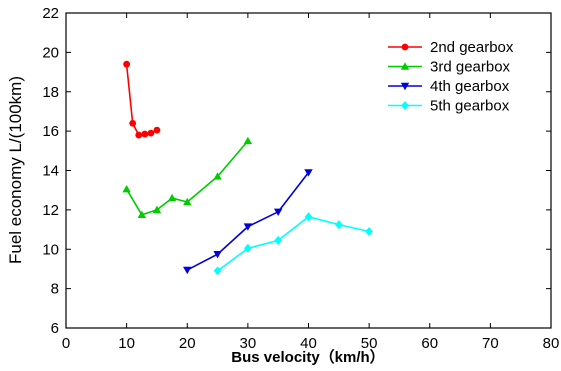  I want to click on y-tick-label: 6, so click(55, 328).